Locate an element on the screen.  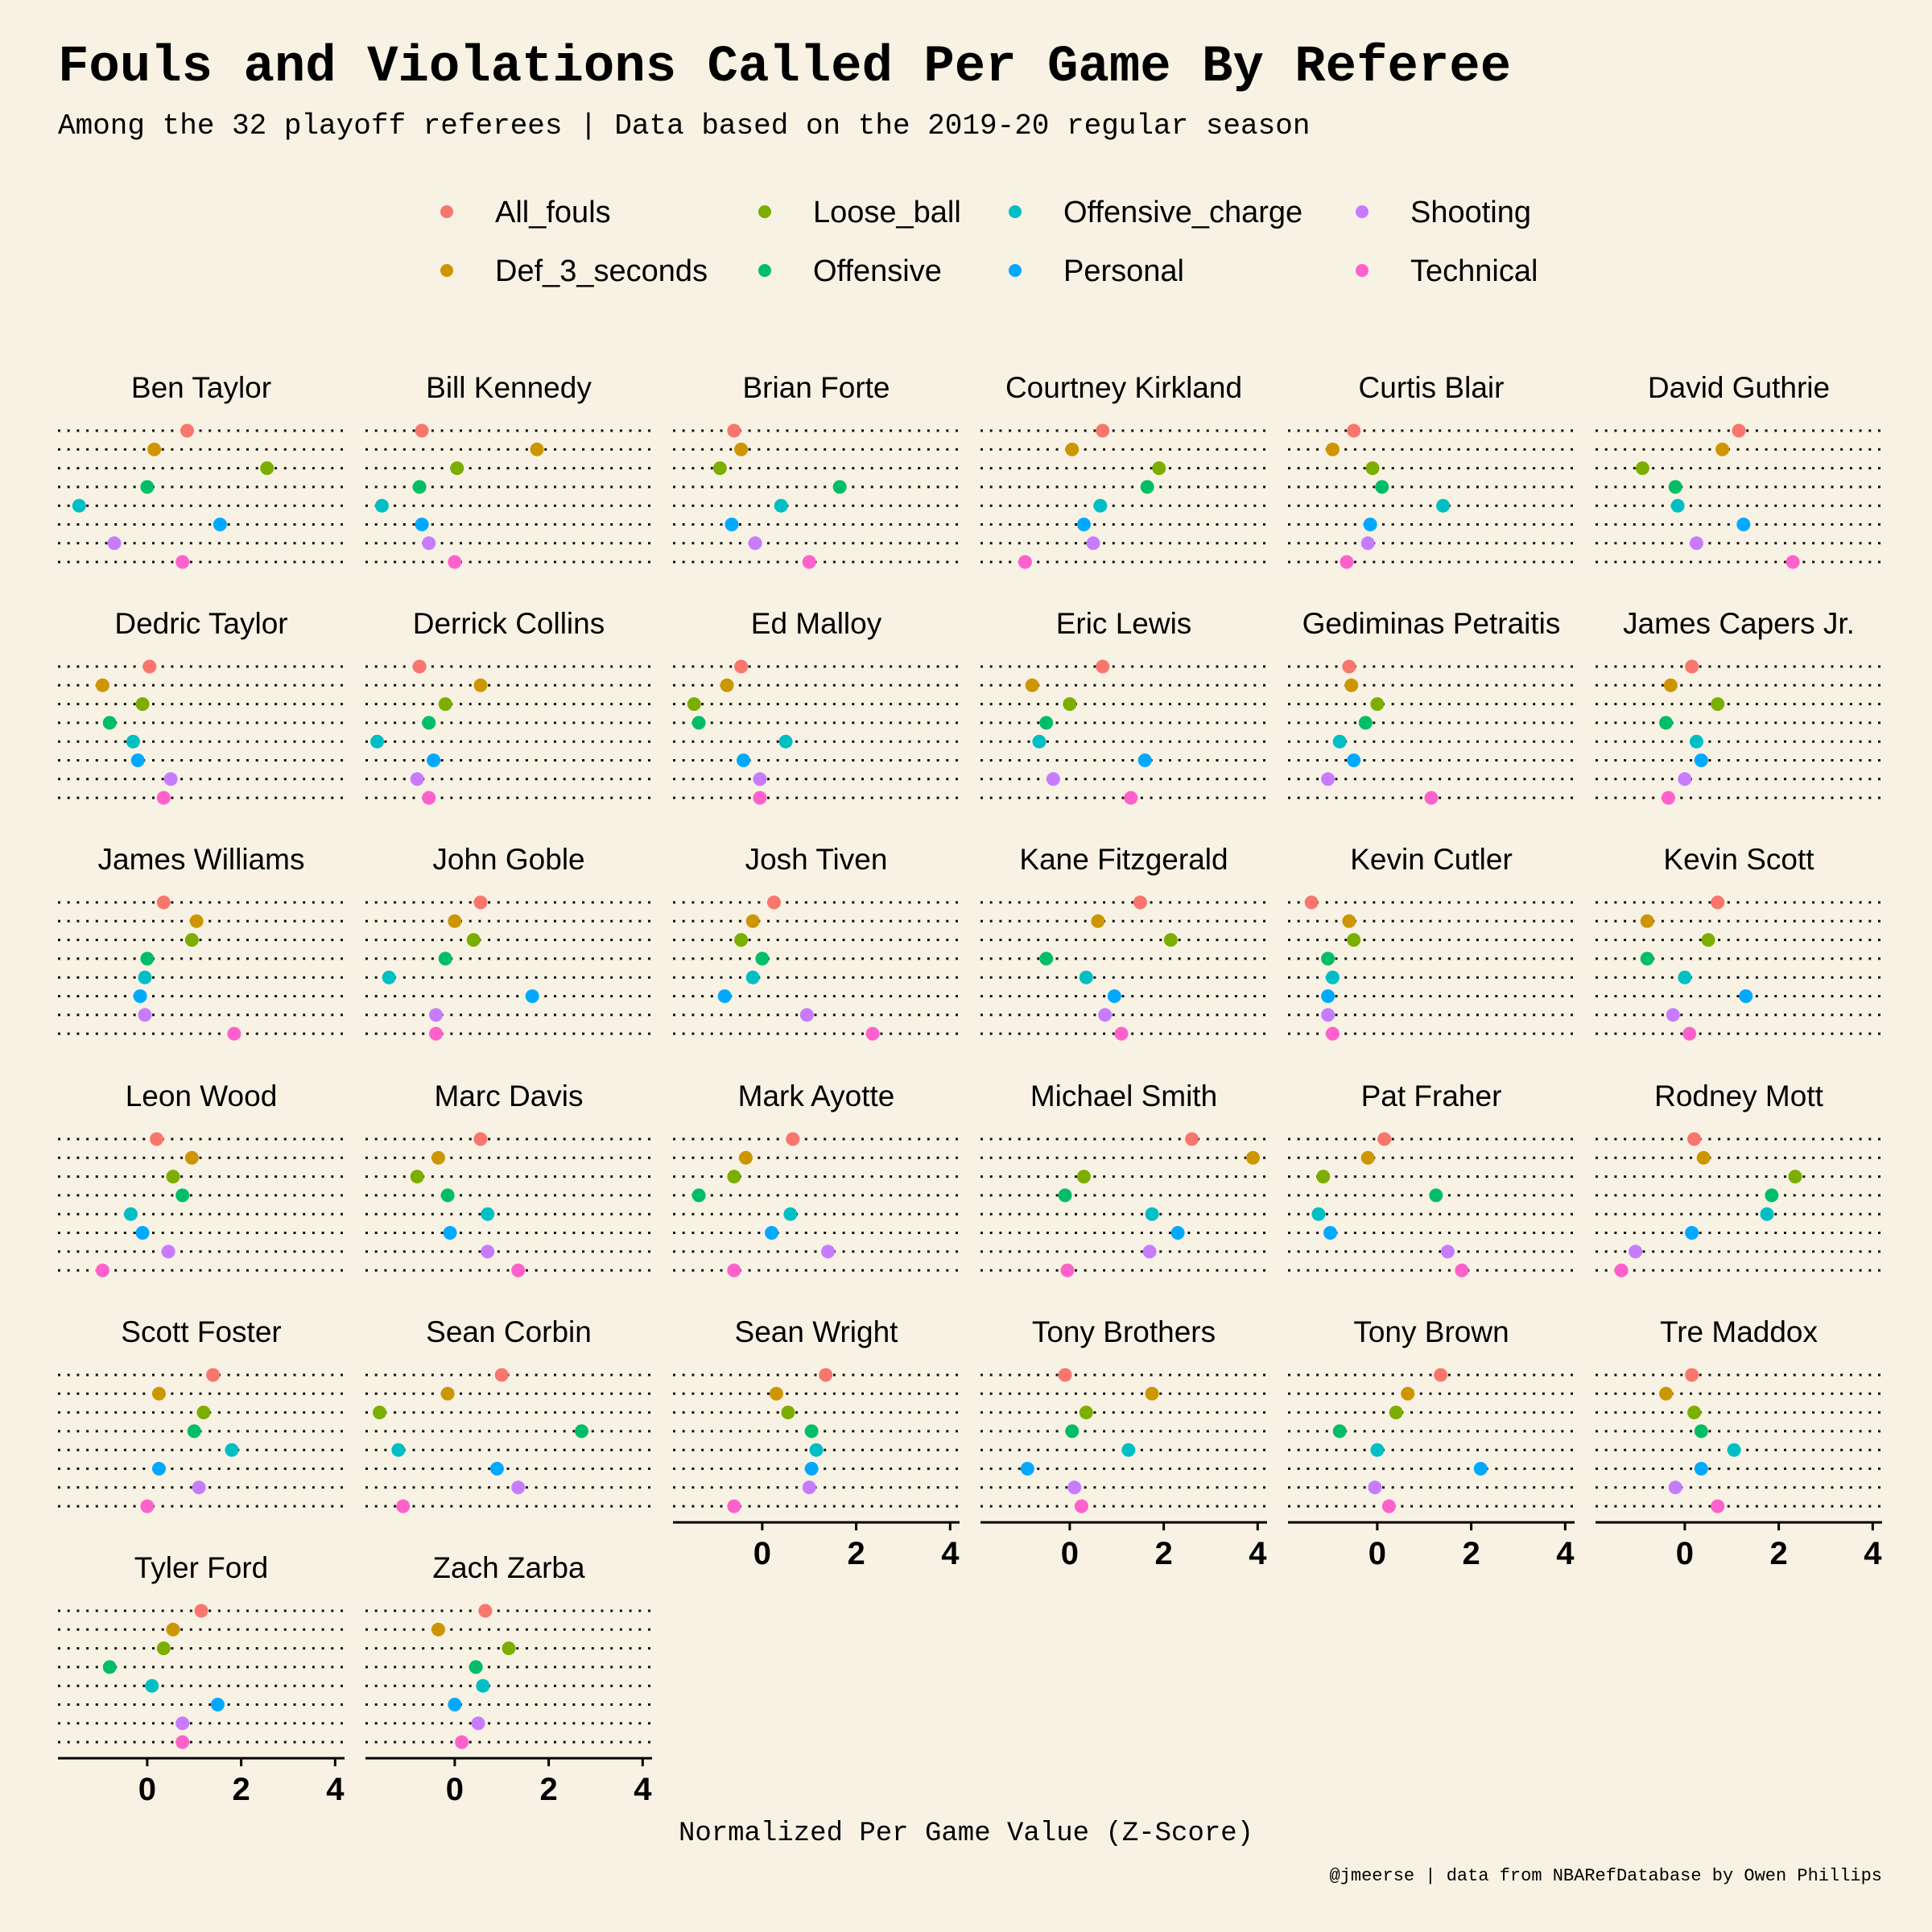
facet-panel: Ben Taylor is located at coordinates (201, 470).